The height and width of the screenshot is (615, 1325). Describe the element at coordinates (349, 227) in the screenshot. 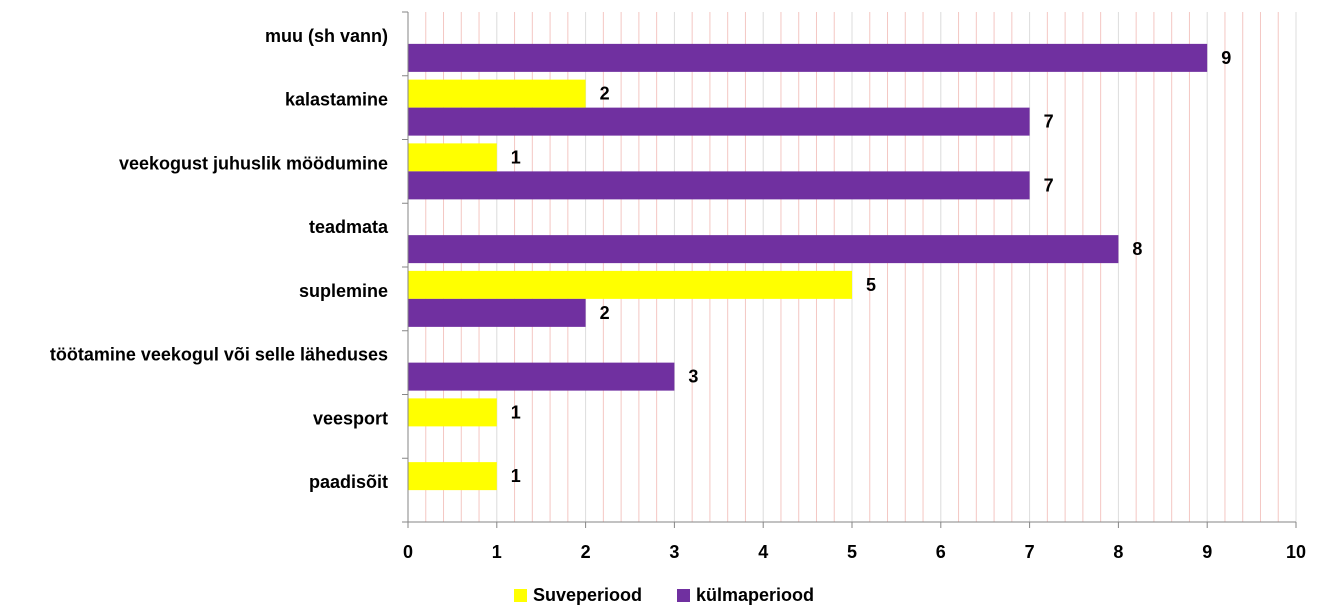

I see `category-label: teadmata` at that location.